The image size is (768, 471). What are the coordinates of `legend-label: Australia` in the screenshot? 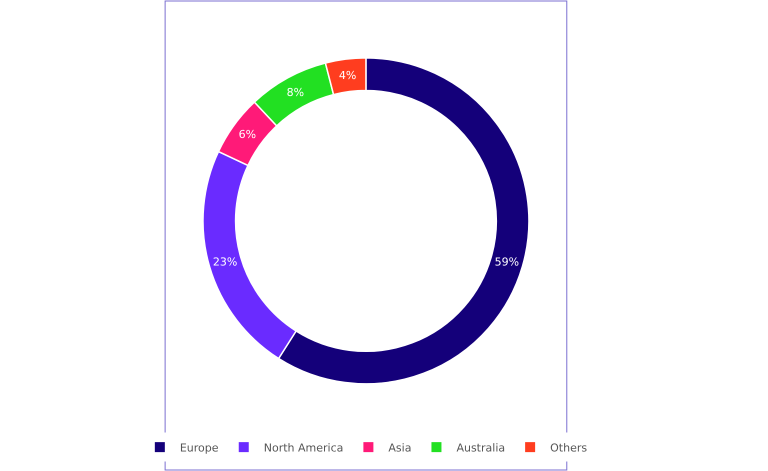 It's located at (481, 447).